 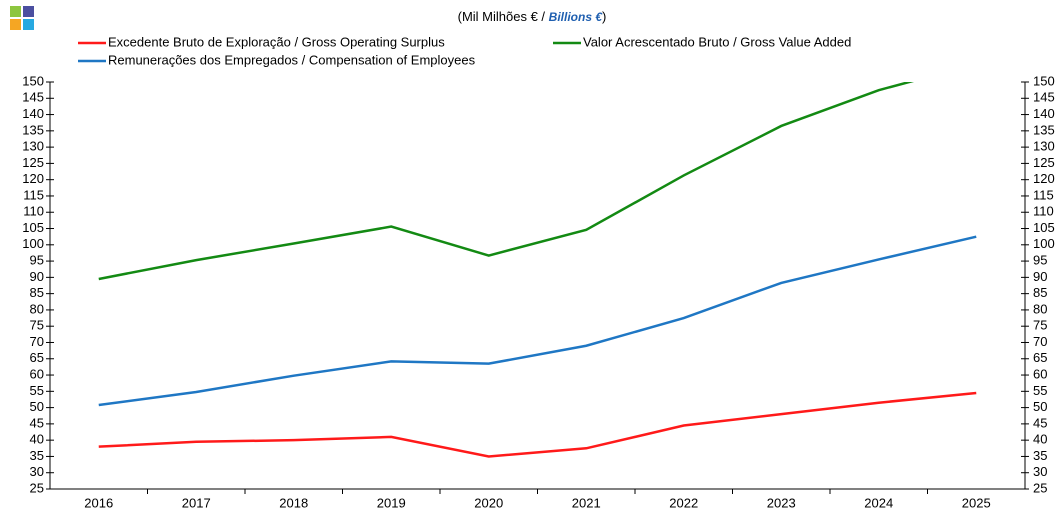 What do you see at coordinates (1044, 97) in the screenshot?
I see `y2-tick-label: 145` at bounding box center [1044, 97].